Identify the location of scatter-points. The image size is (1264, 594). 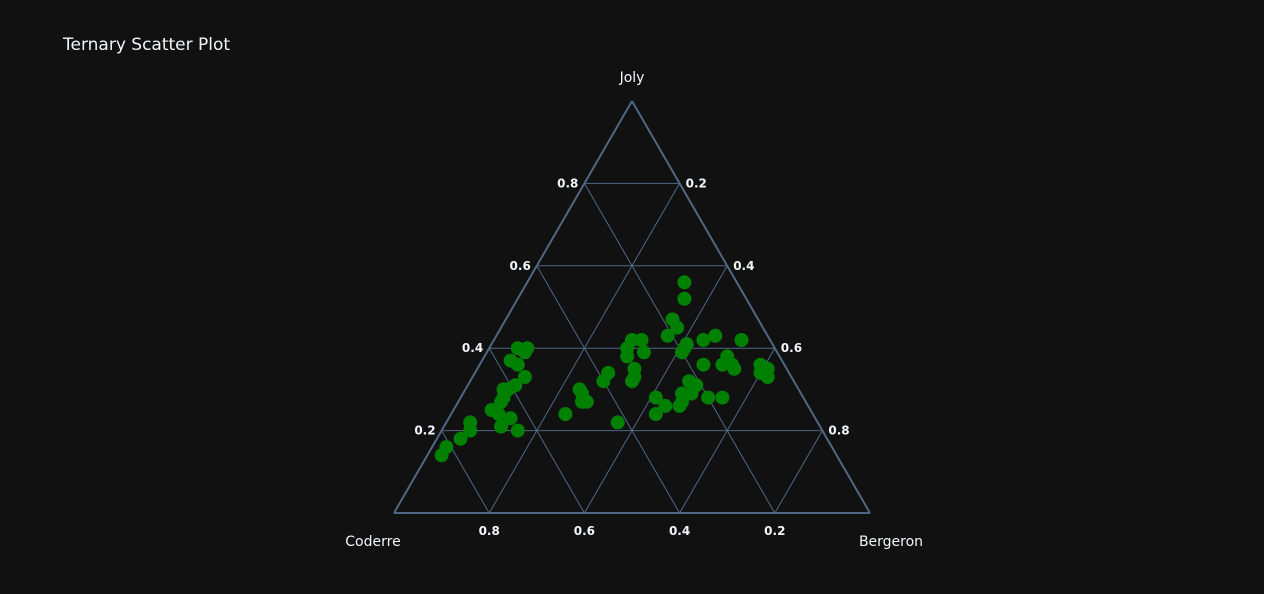
(604, 369).